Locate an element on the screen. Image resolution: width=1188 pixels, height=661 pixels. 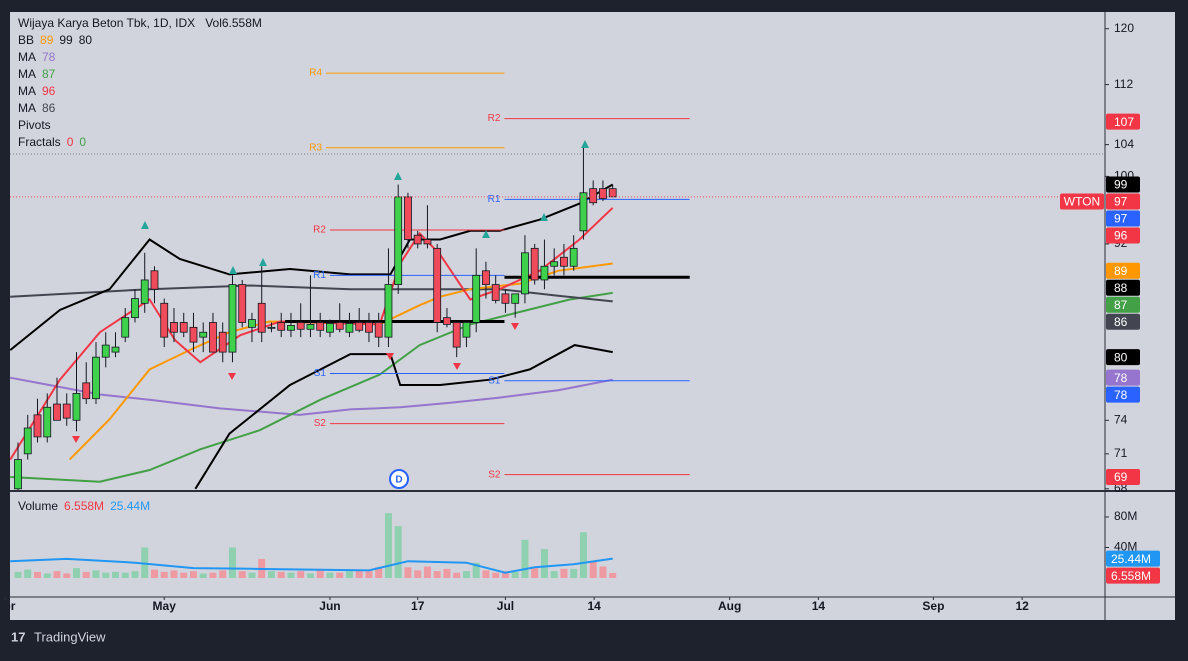
dividend-letter: D is located at coordinates (398, 480).